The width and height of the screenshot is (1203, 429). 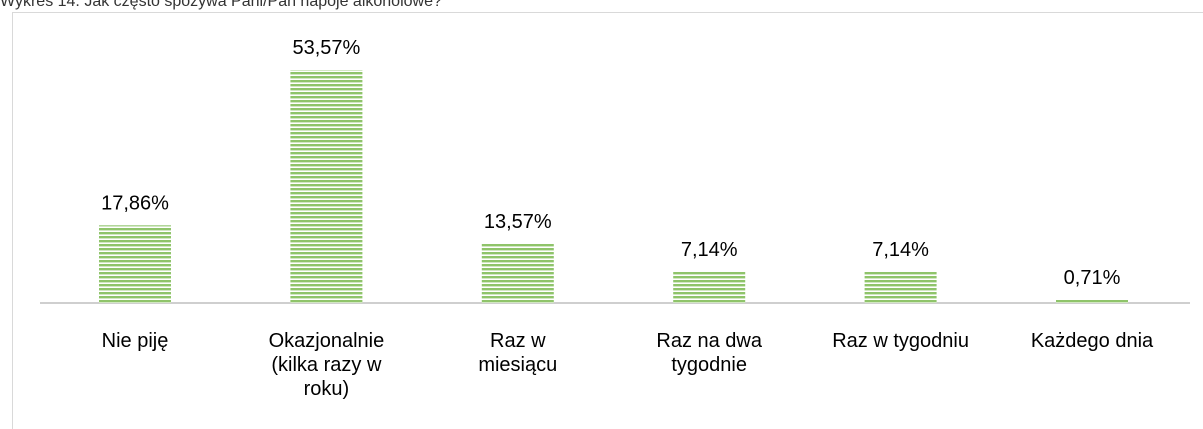 I want to click on x-tick-label: Raz na dwa tygodnie, so click(x=709, y=353).